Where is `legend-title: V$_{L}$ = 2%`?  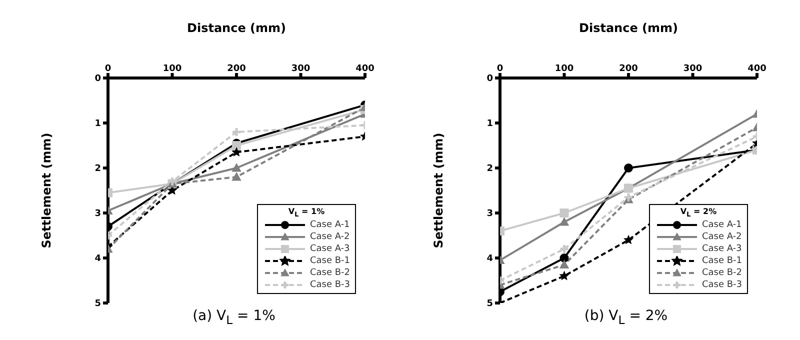 legend-title: V$_{L}$ = 2% is located at coordinates (698, 213).